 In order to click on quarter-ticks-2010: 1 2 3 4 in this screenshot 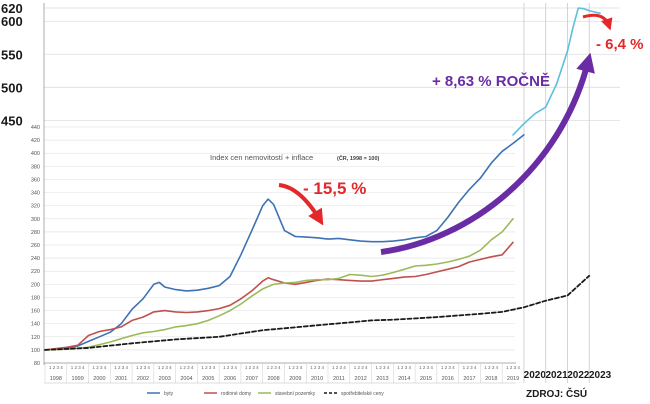, I will do `click(317, 367)`.